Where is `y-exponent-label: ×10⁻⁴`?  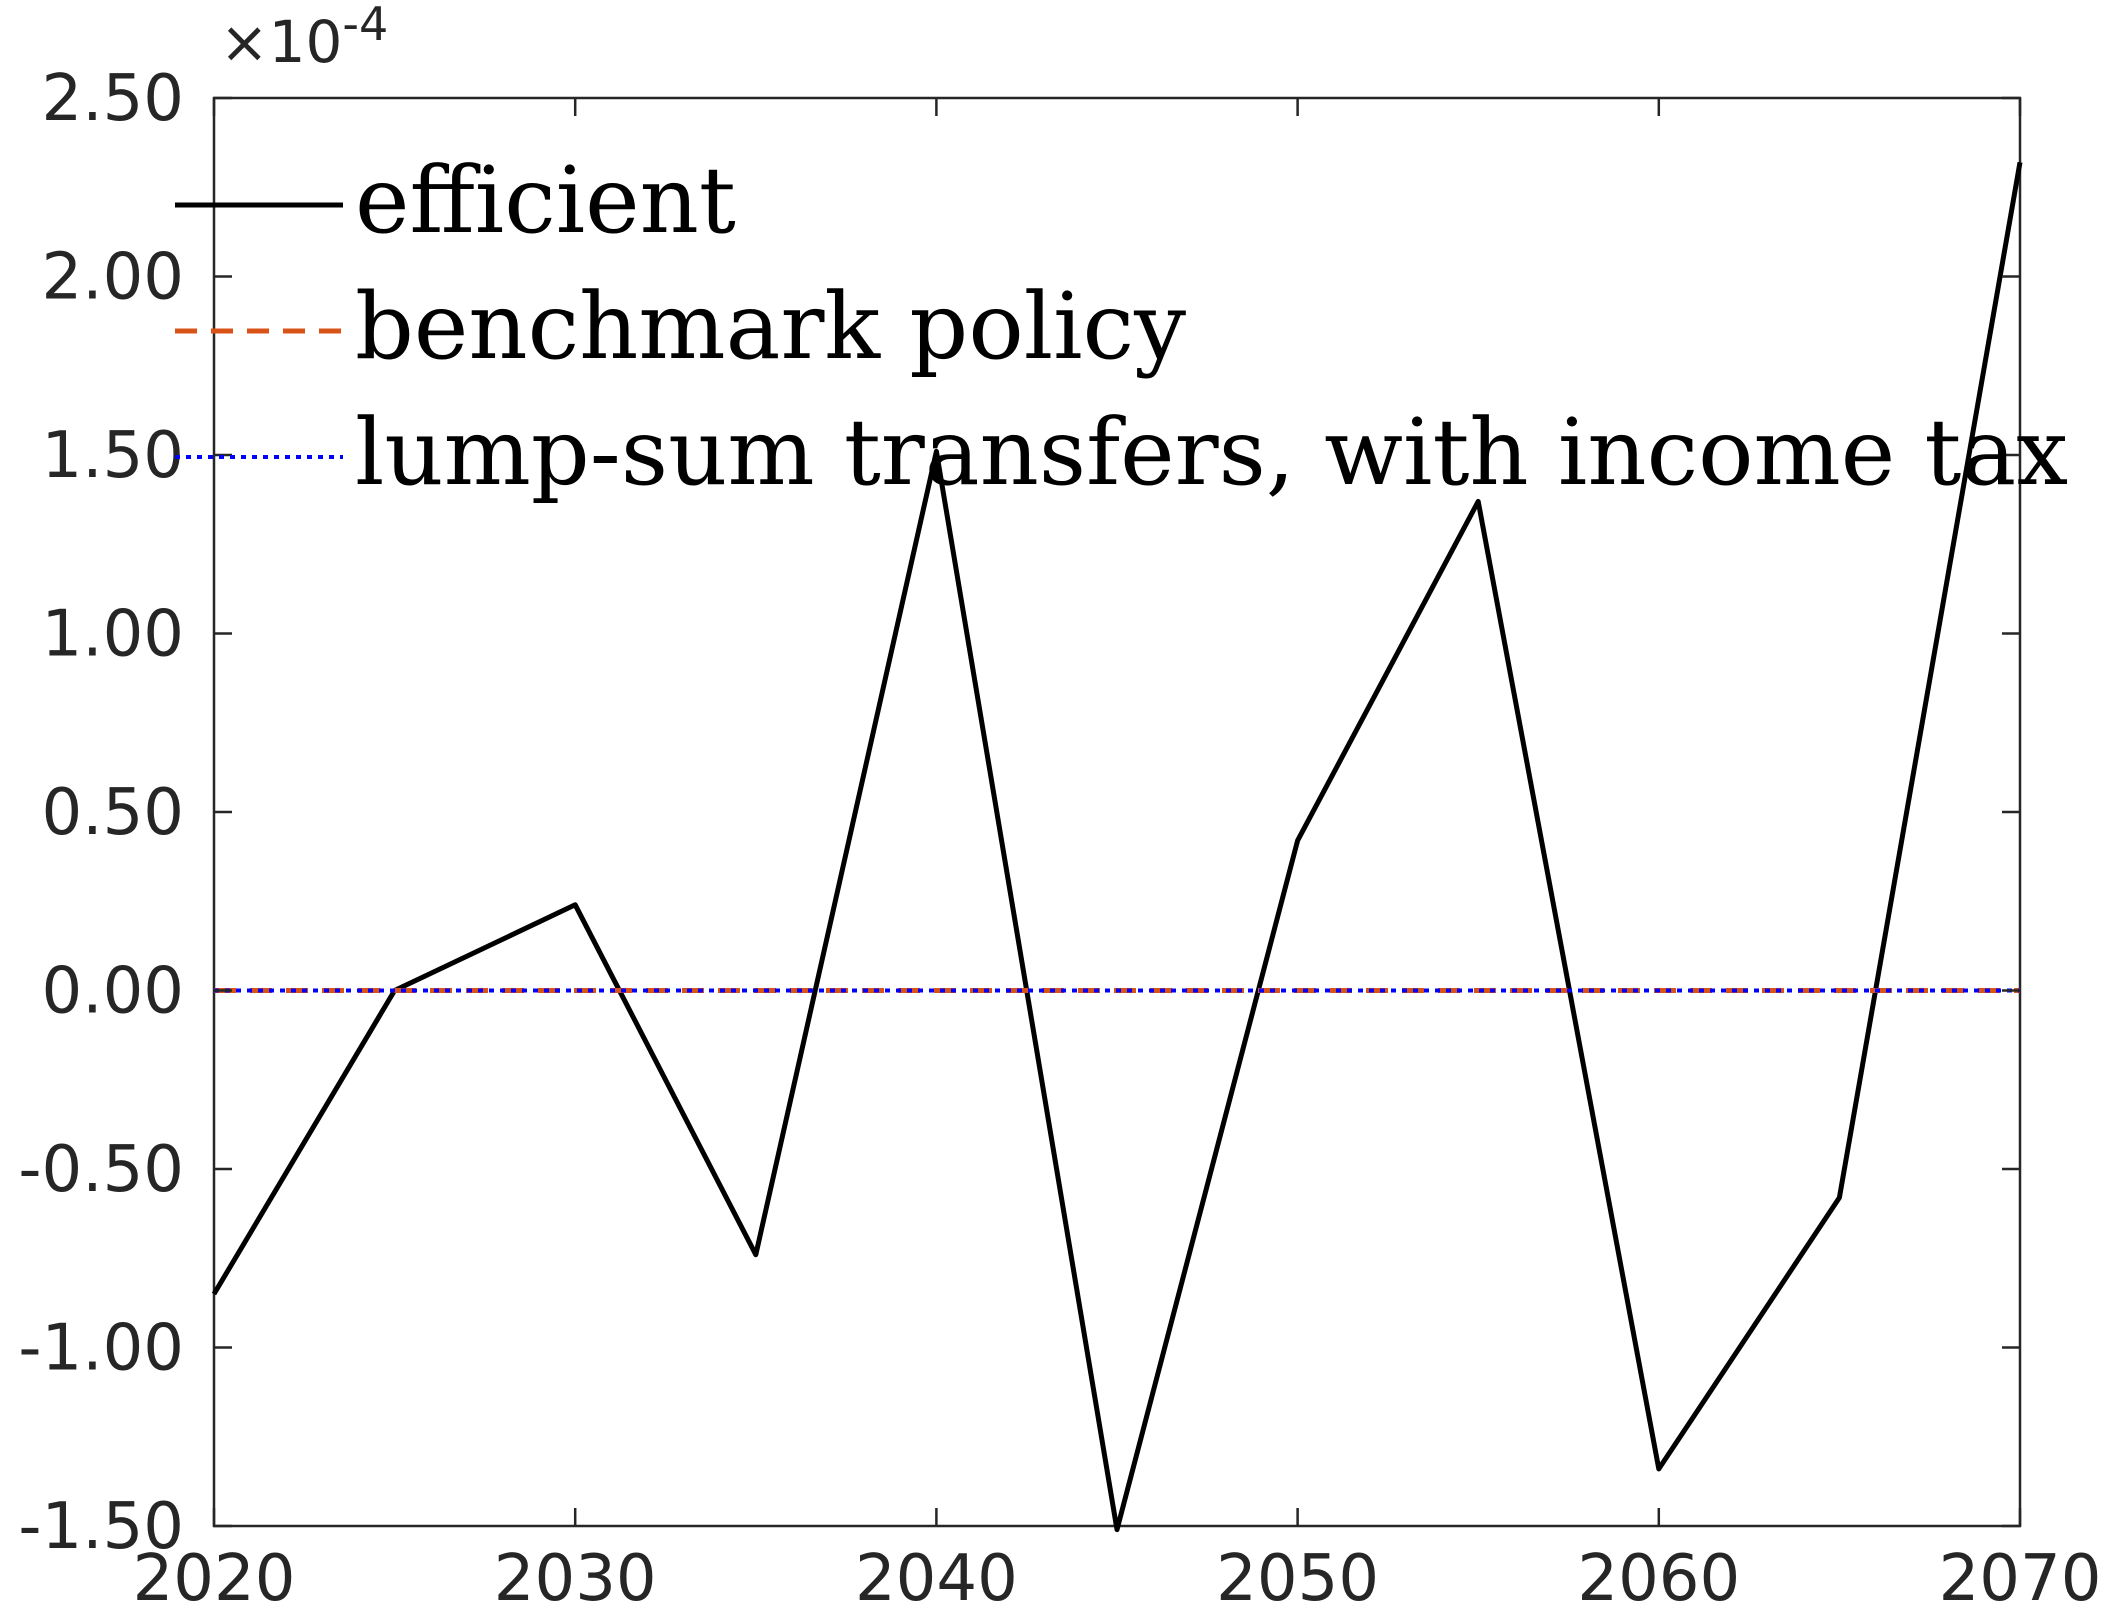 y-exponent-label: ×10⁻⁴ is located at coordinates (304, 38).